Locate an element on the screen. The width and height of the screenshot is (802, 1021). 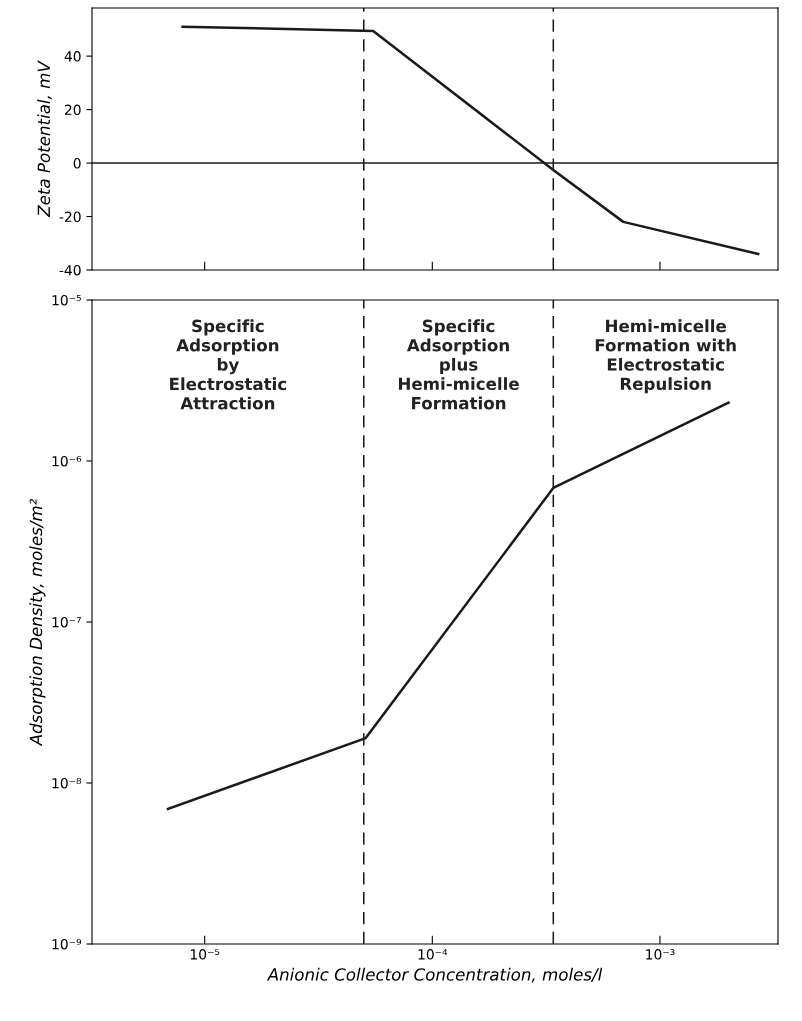
y-axis-title: Zeta Potential, mV is located at coordinates (44, 139).